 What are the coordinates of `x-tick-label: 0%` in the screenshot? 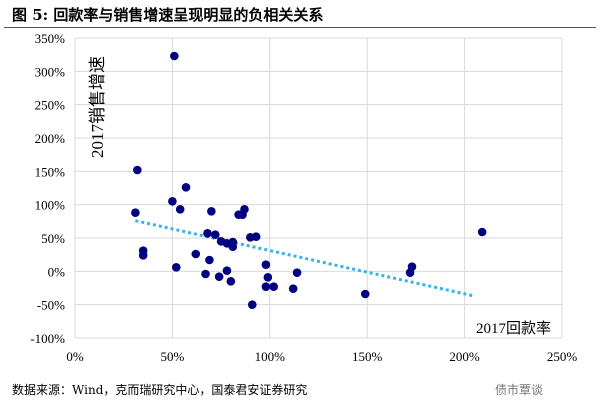 It's located at (75, 356).